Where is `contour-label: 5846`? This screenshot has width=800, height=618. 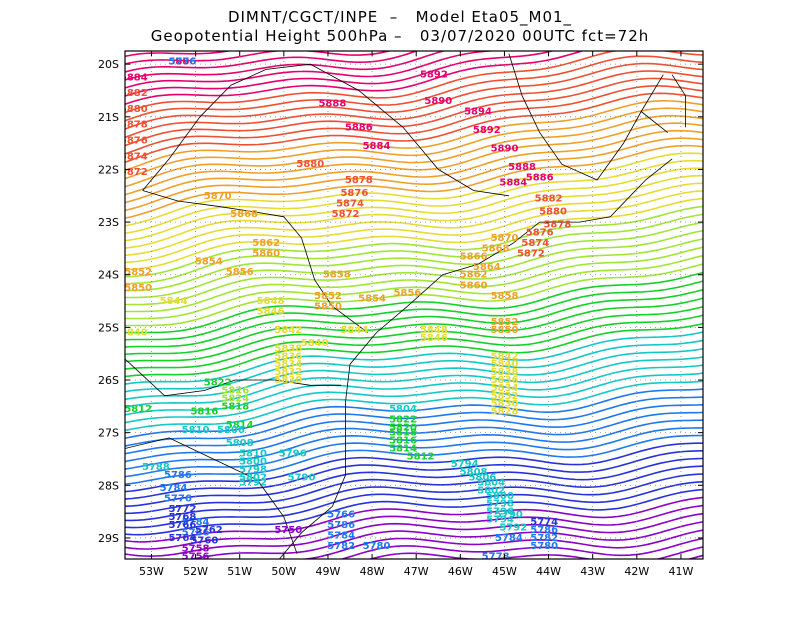 contour-label: 5846 is located at coordinates (271, 312).